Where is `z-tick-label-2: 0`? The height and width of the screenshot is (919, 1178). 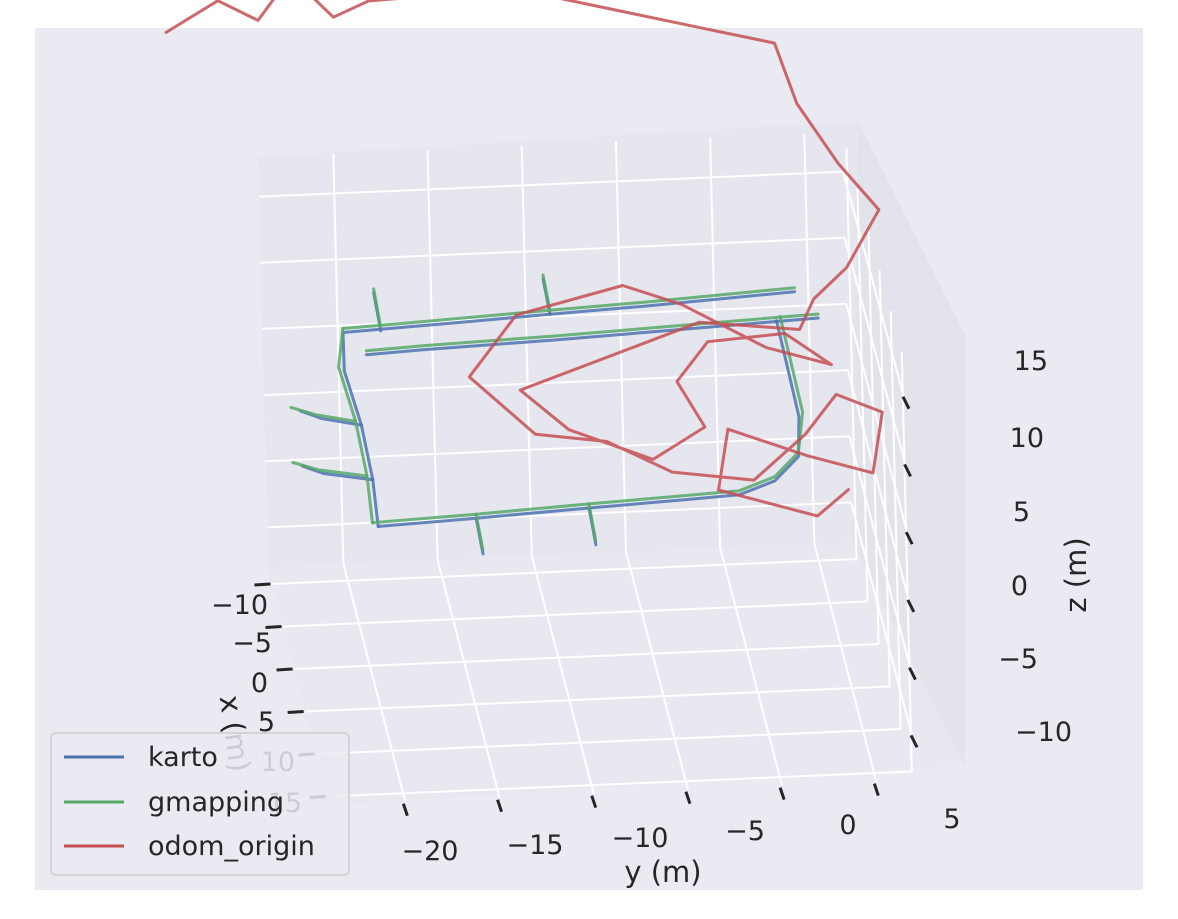 z-tick-label-2: 0 is located at coordinates (1019, 586).